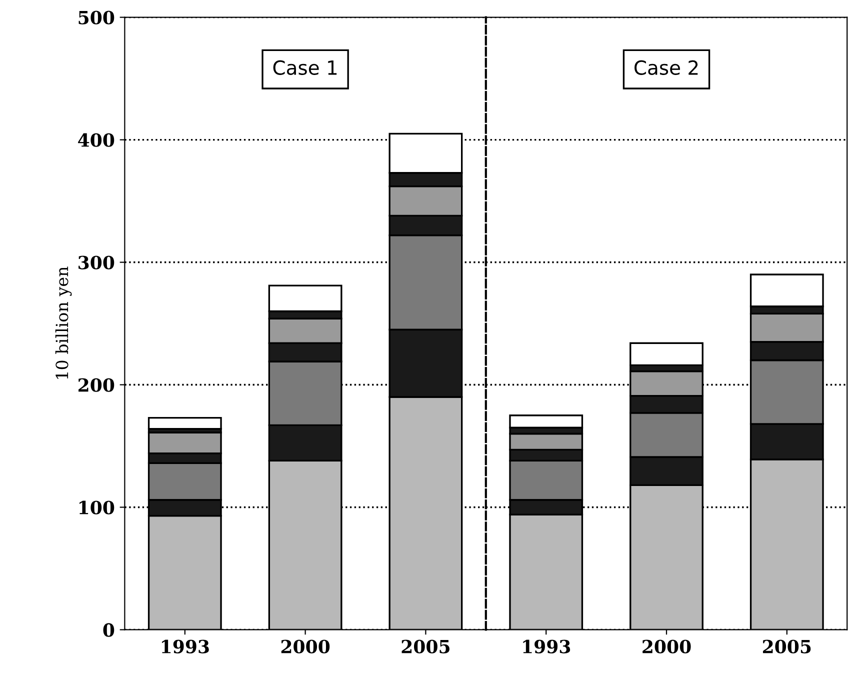 This screenshot has width=860, height=692. Describe the element at coordinates (96, 140) in the screenshot. I see `y-tick-label: 400` at that location.